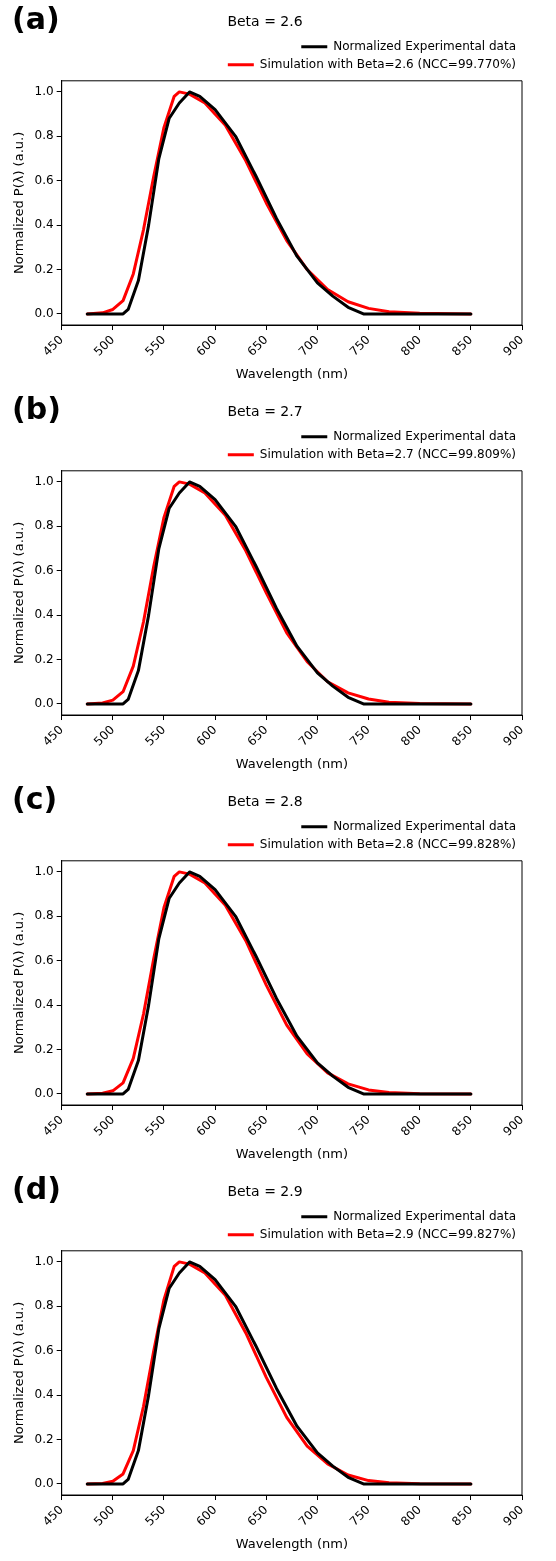 This screenshot has height=1561, width=556. I want to click on text: (a), so click(36, 18).